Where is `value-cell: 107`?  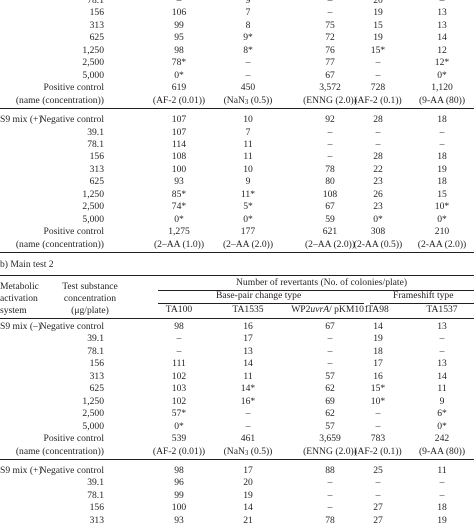
value-cell: 107 is located at coordinates (179, 132).